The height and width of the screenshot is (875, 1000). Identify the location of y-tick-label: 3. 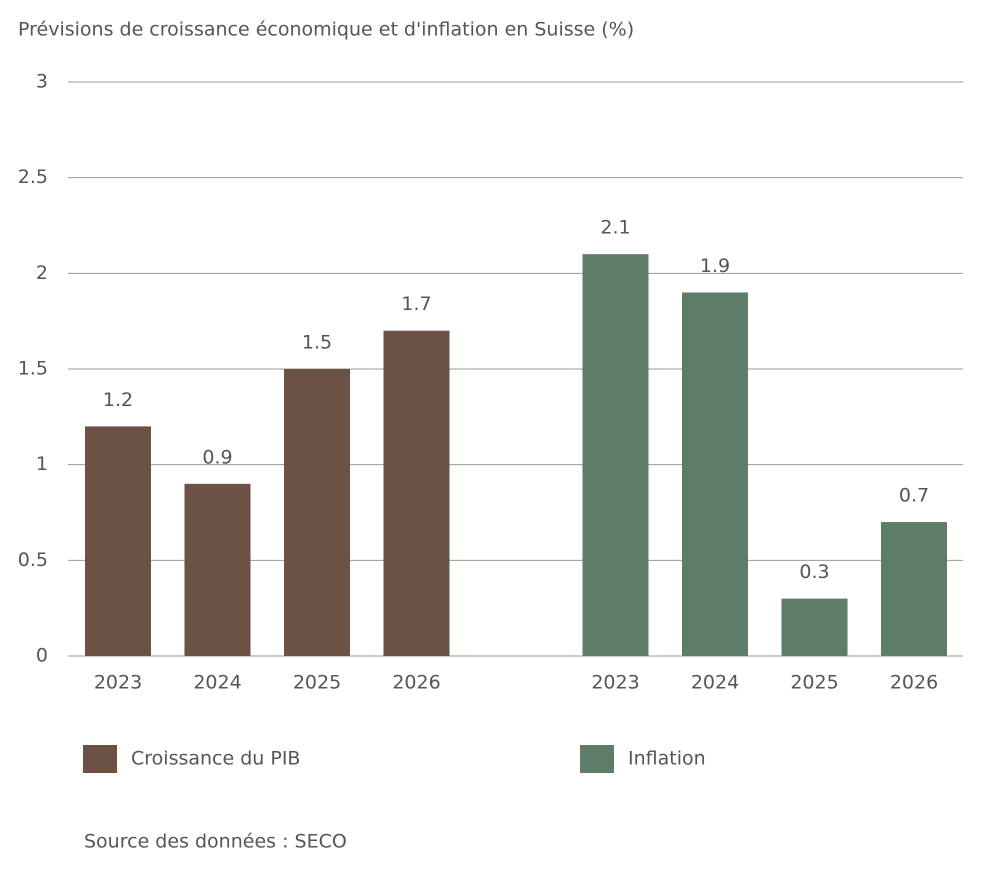
(42, 82).